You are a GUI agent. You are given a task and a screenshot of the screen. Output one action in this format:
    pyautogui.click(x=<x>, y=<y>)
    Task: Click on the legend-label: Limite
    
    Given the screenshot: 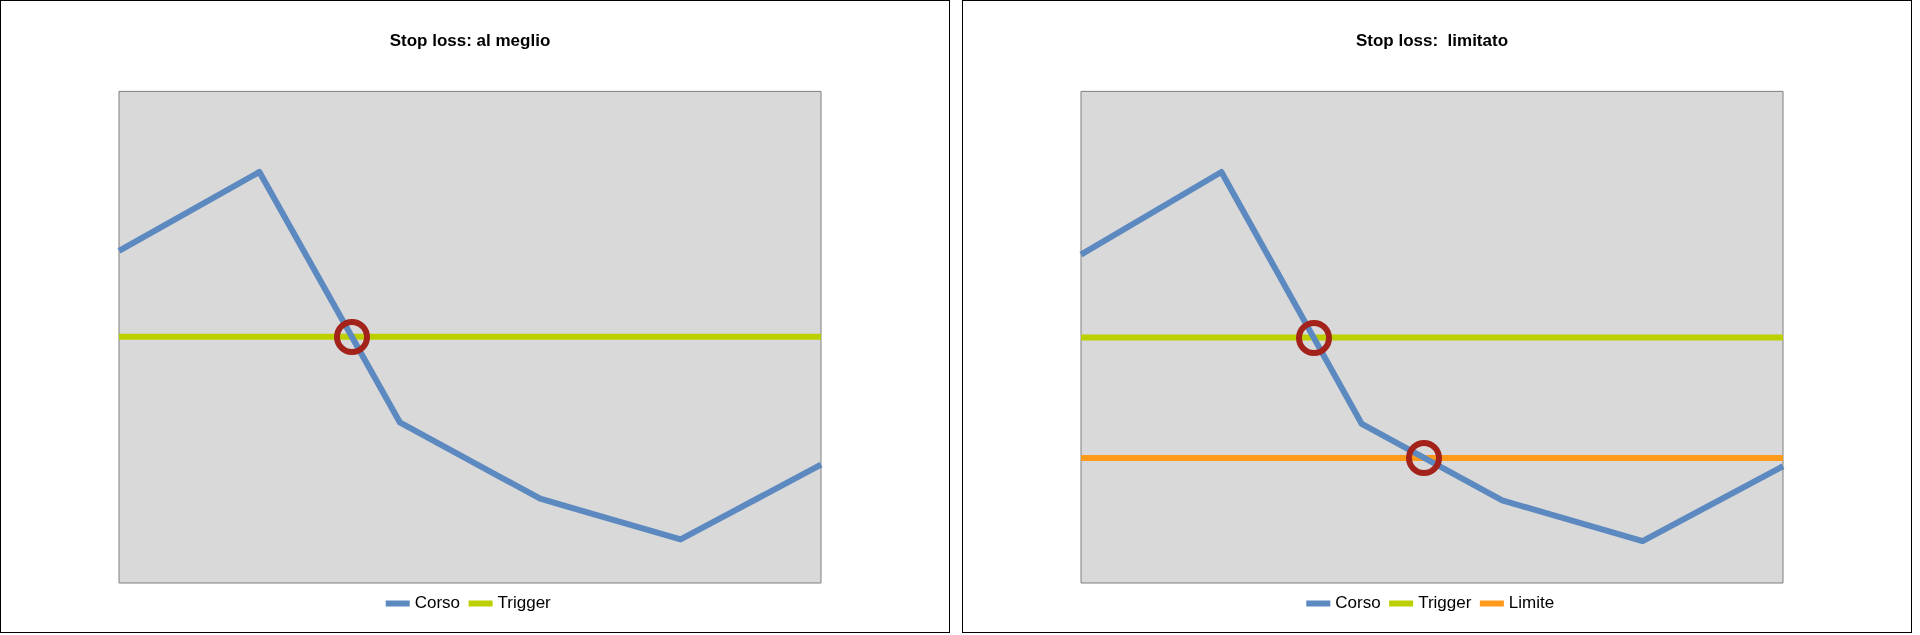 What is the action you would take?
    pyautogui.click(x=1531, y=603)
    